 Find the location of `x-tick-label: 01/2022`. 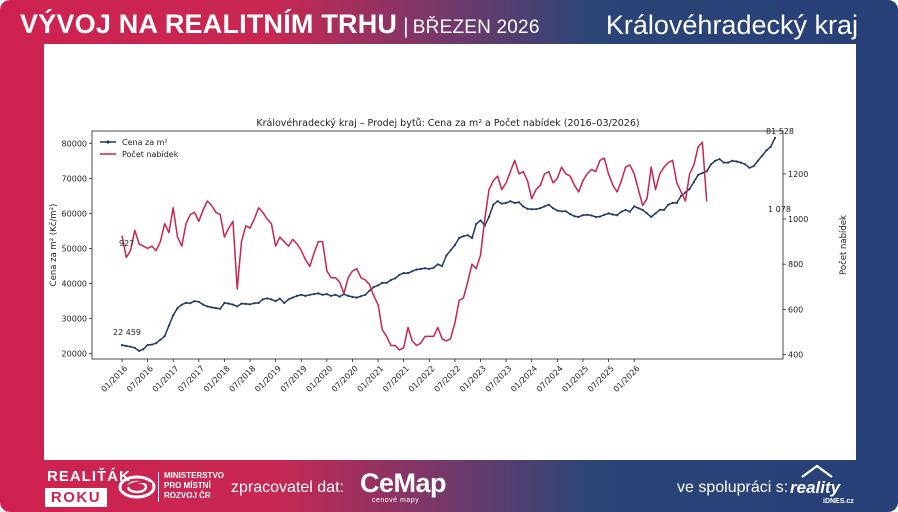

x-tick-label: 01/2022 is located at coordinates (422, 379).